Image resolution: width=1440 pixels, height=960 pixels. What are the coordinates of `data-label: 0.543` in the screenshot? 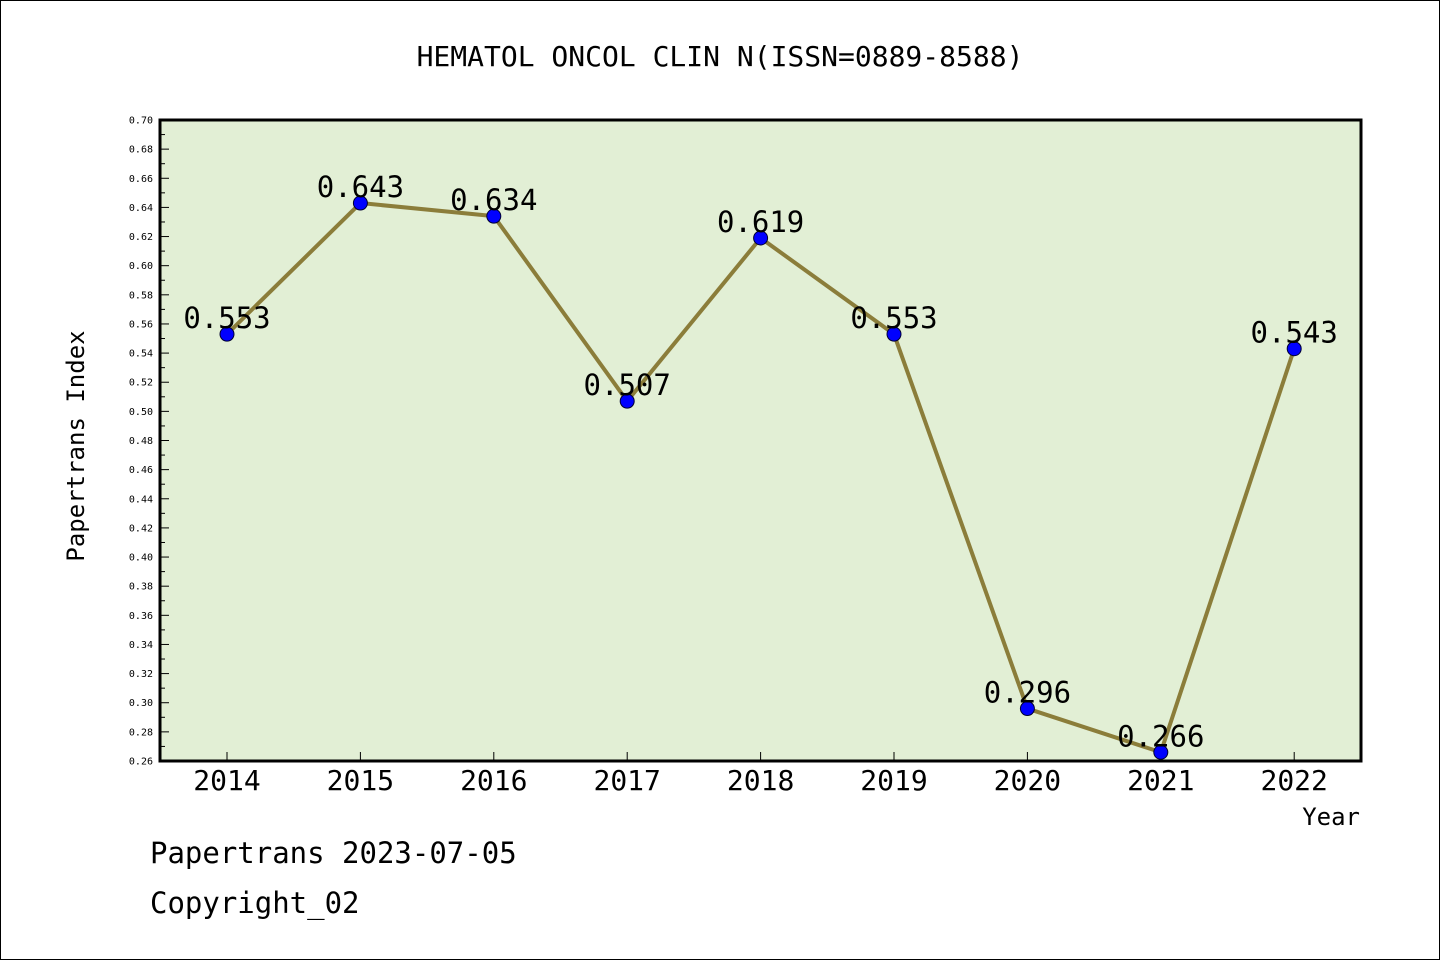 It's located at (1294, 333).